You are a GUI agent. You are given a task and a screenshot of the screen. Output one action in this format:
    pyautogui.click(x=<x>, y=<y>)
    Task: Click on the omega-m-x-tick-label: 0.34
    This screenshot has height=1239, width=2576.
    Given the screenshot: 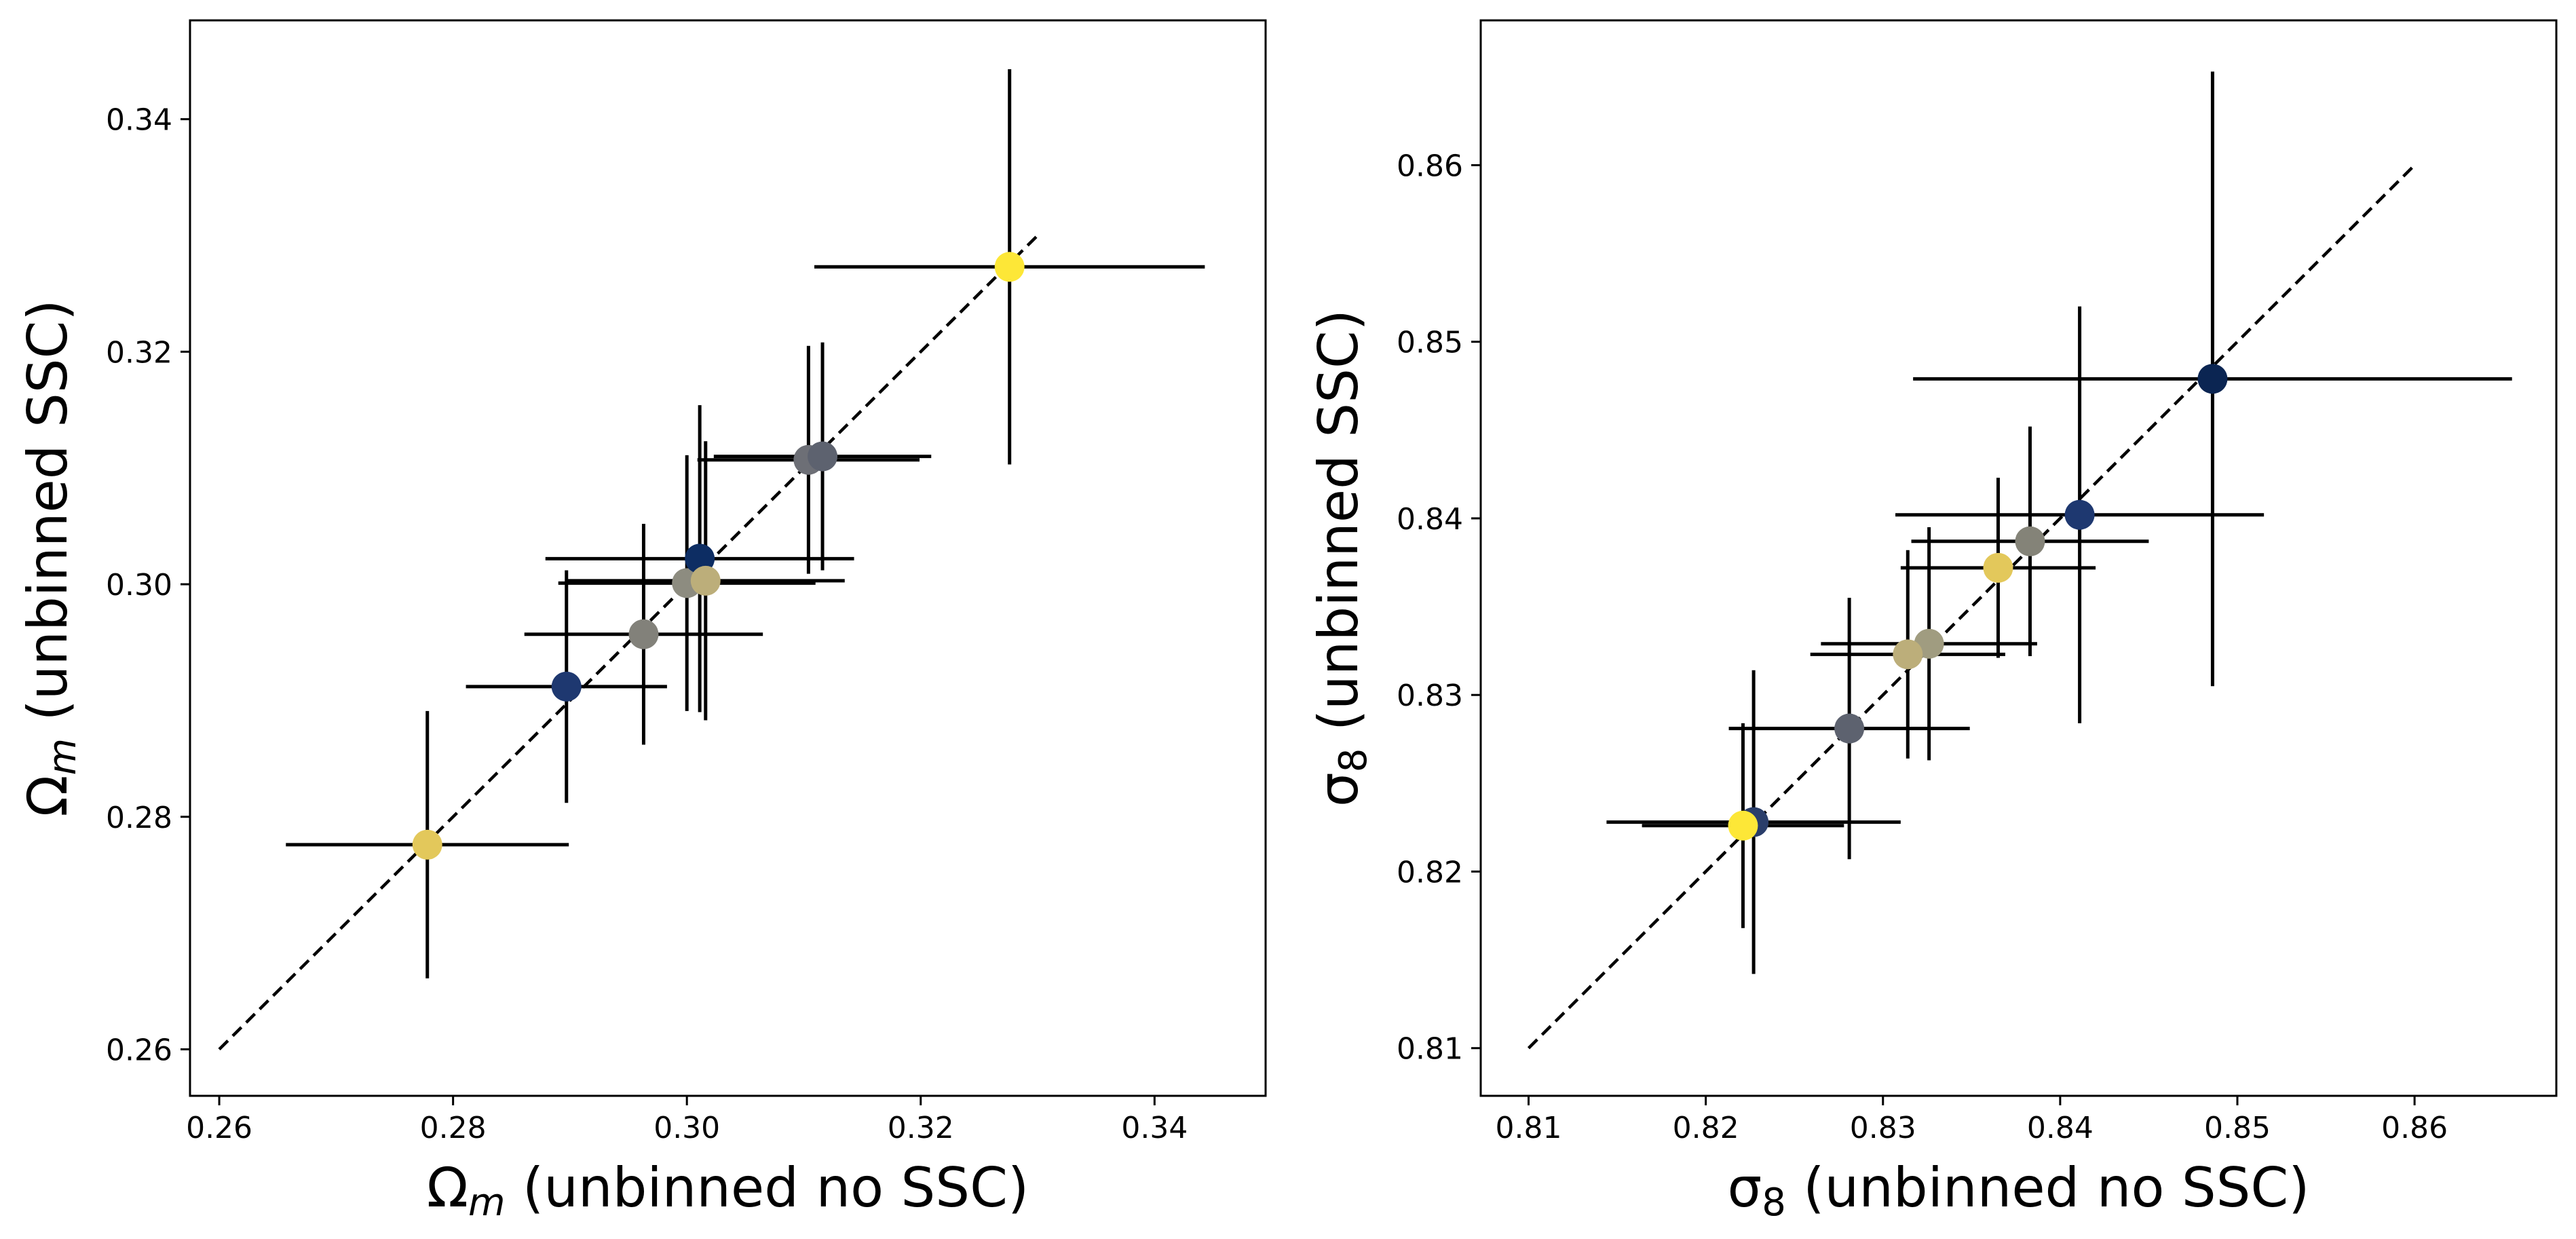 What is the action you would take?
    pyautogui.click(x=1154, y=1128)
    